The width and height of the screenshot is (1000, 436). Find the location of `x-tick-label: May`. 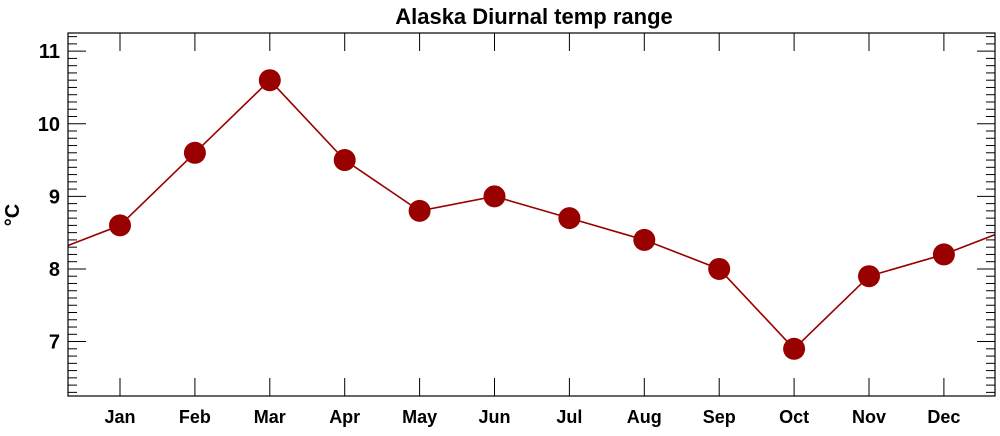

x-tick-label: May is located at coordinates (419, 417).